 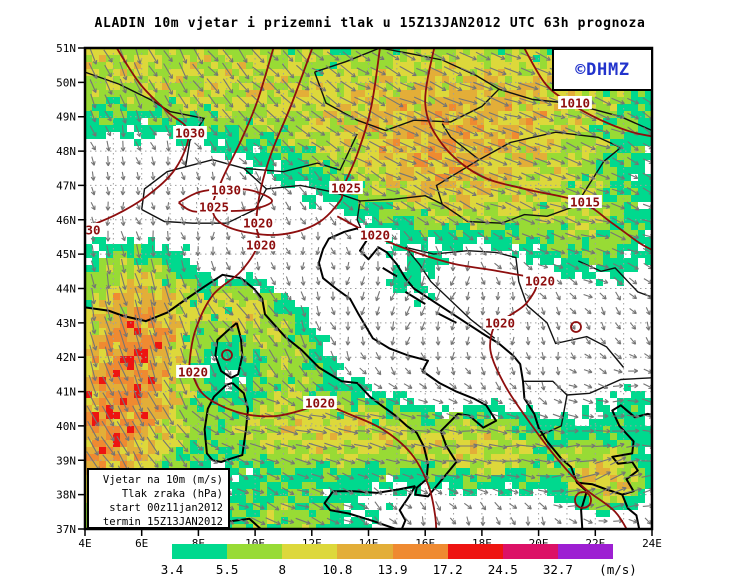 I want to click on lat-tick-label: 40N, so click(x=66, y=426).